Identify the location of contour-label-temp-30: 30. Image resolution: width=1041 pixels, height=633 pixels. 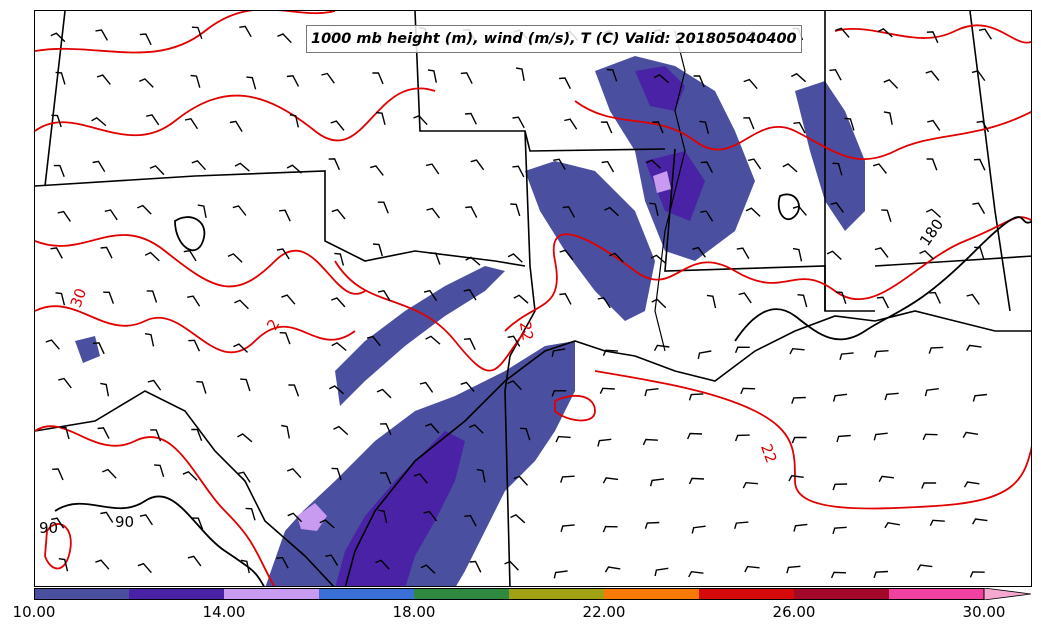
(78, 298).